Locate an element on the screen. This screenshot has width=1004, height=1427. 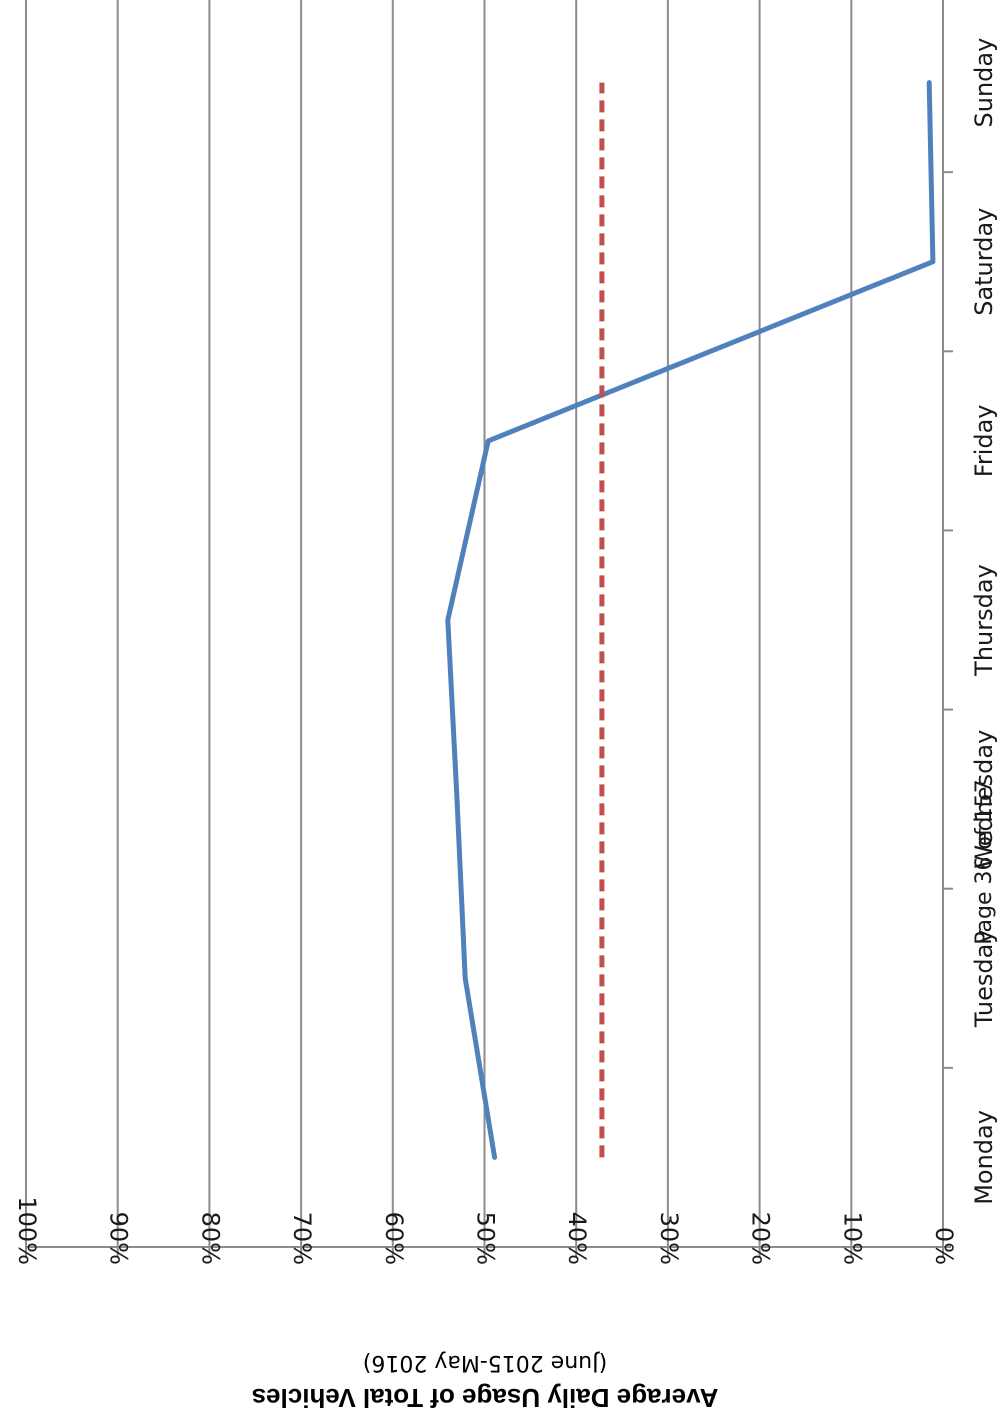
category-label: Tuesday is located at coordinates (984, 978).